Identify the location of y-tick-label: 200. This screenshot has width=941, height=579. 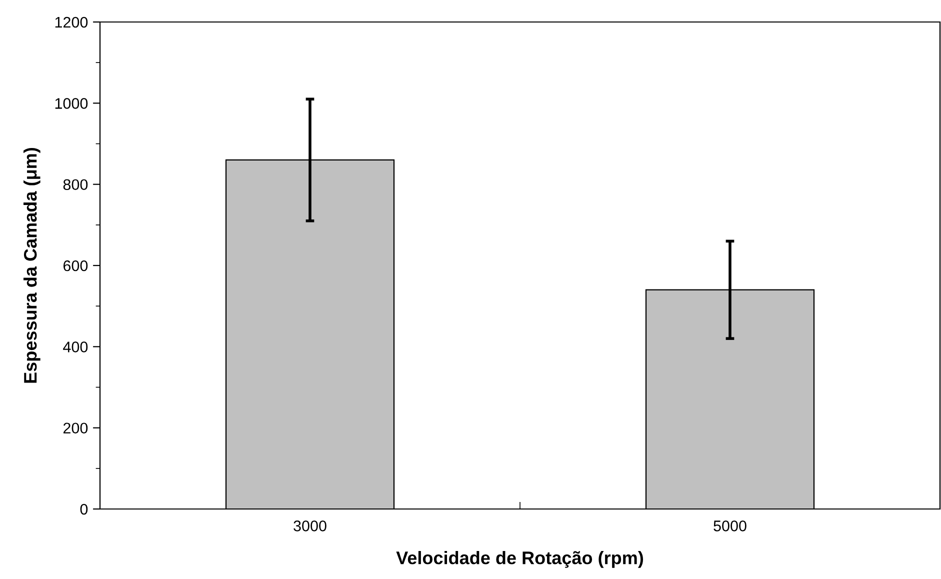
(75, 428).